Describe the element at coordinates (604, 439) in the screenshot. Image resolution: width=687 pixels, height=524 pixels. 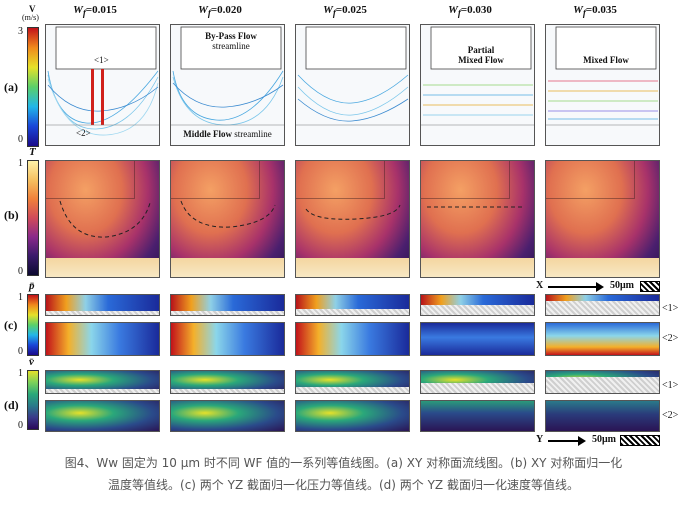
I see `scale-y-length: 50μm` at that location.